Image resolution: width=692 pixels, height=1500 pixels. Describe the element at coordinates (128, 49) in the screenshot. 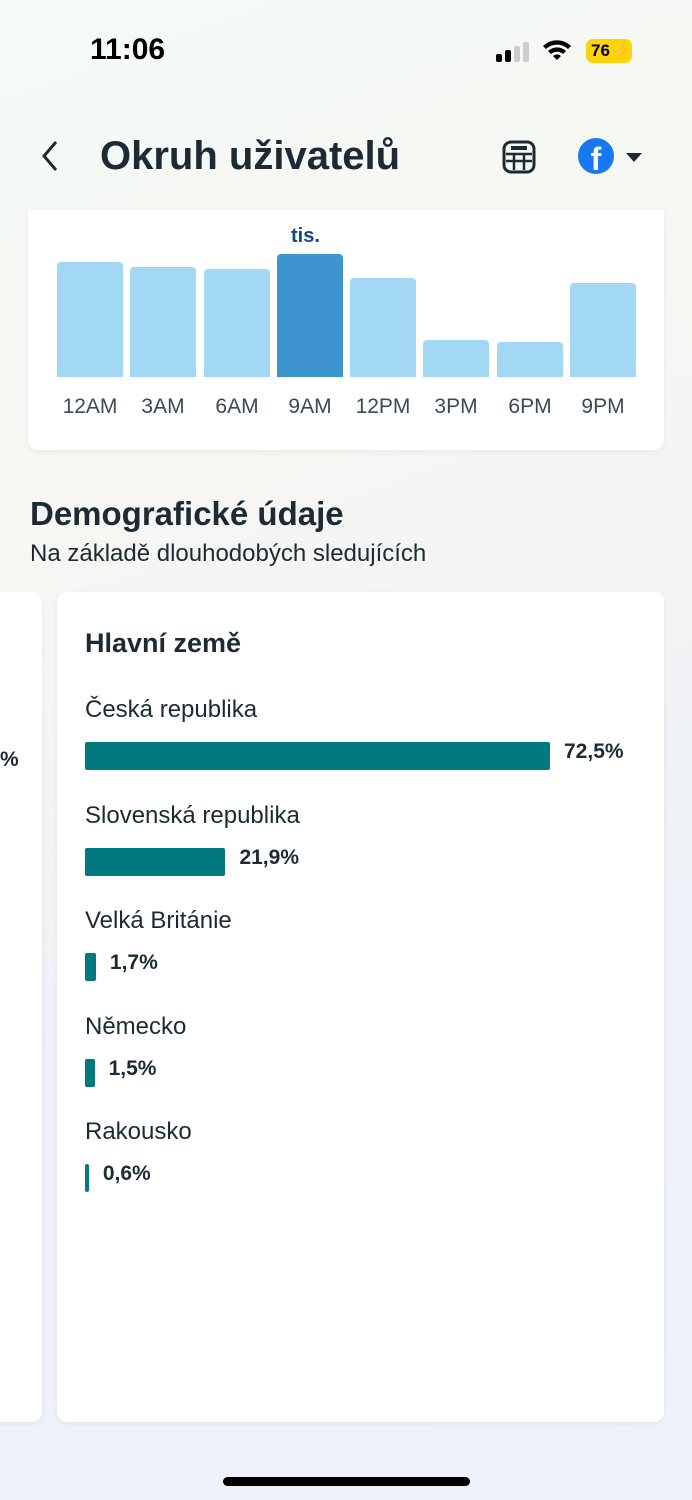

I see `status-time: 11:06` at that location.